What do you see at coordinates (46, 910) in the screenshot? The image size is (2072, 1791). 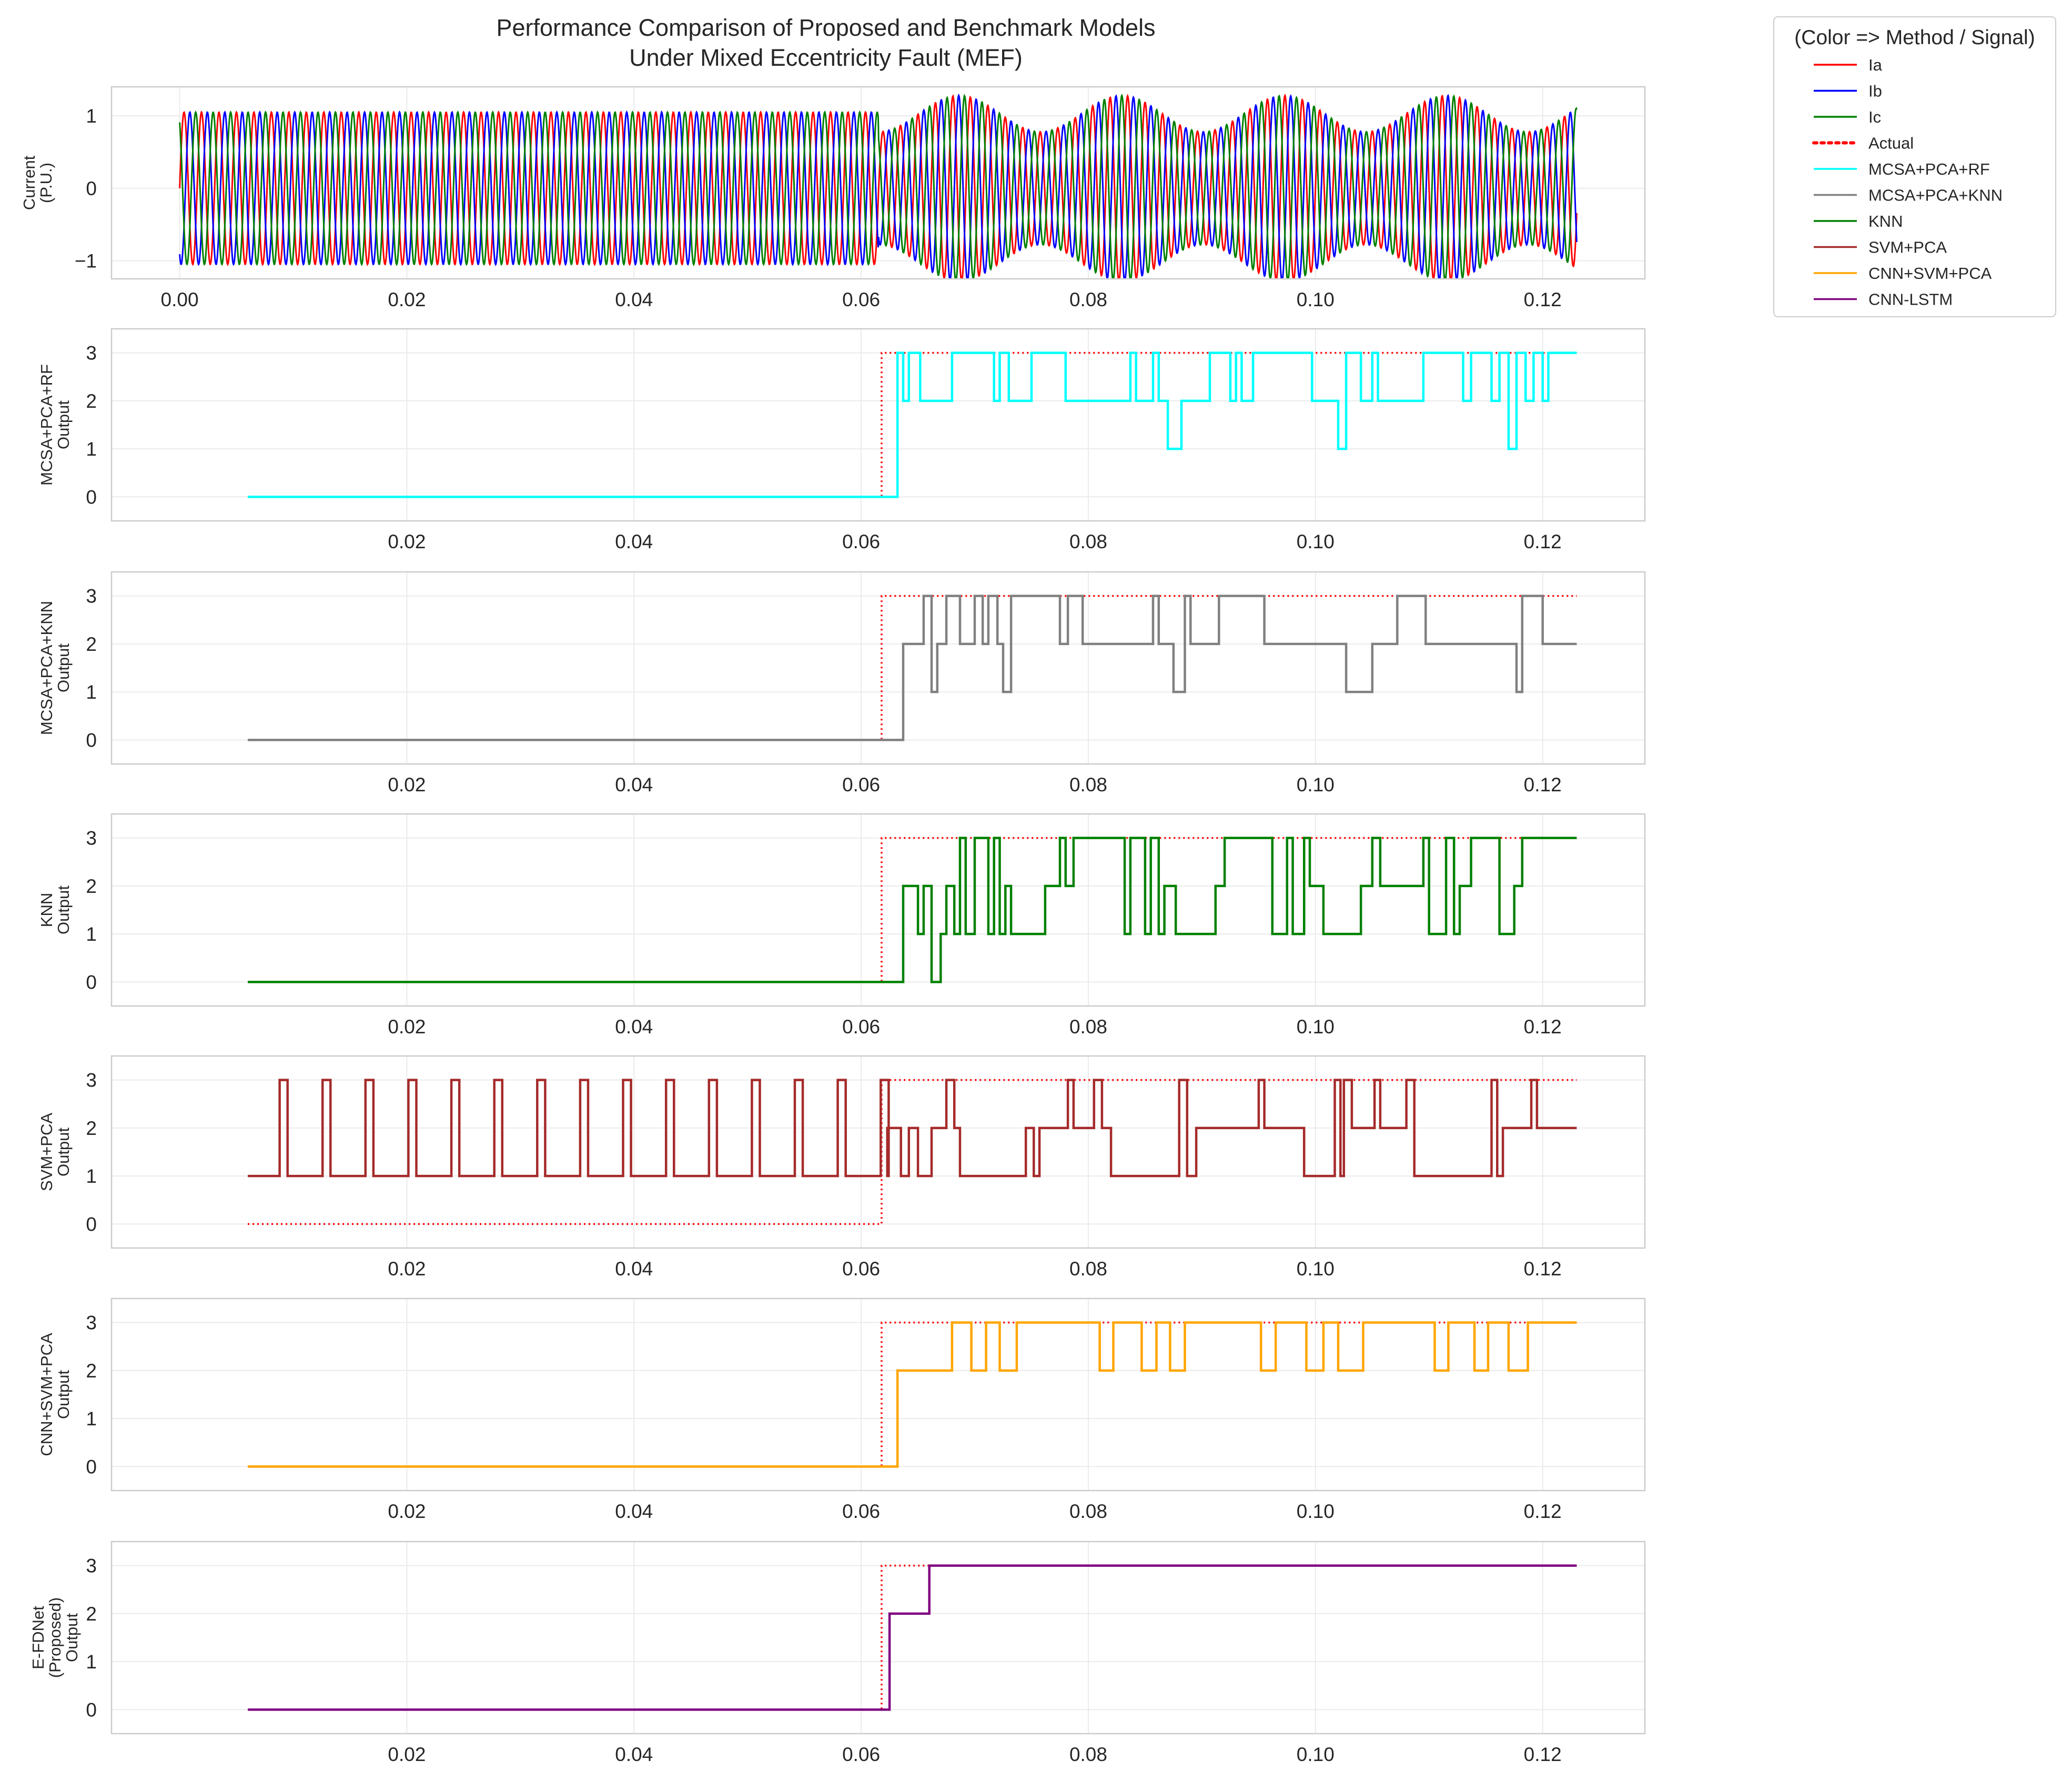 I see `y-axis-label-line: KNN` at bounding box center [46, 910].